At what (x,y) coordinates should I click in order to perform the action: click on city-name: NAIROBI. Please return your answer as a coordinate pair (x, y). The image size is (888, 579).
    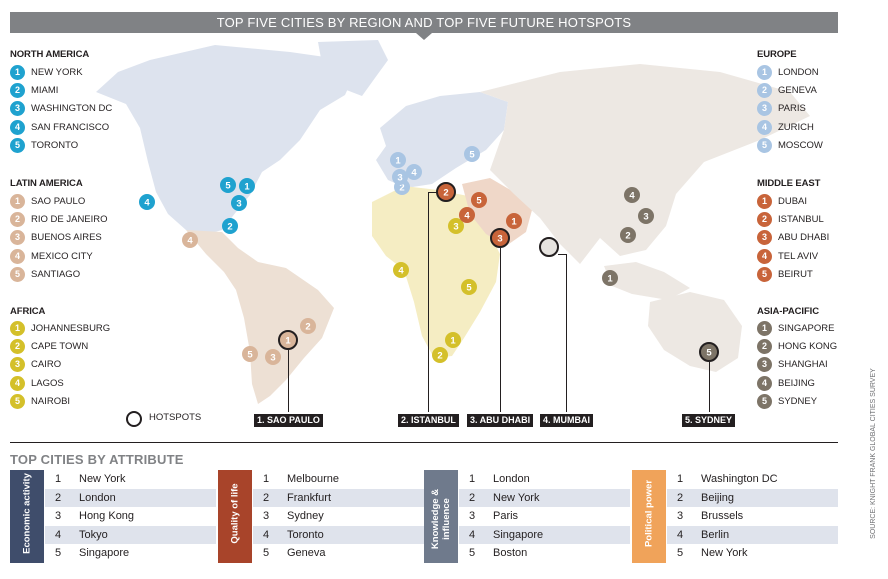
    Looking at the image, I should click on (51, 401).